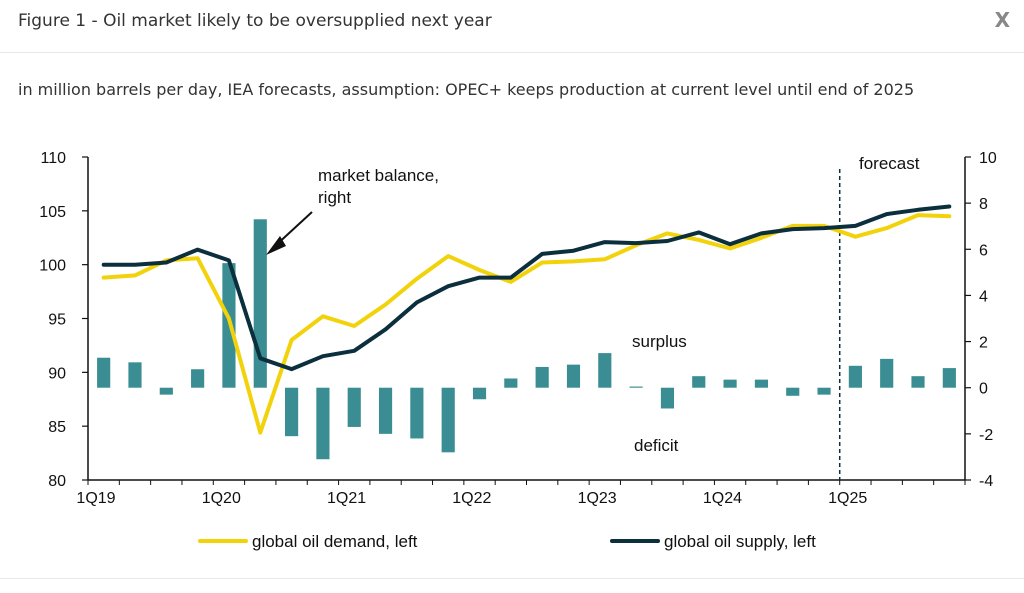 The width and height of the screenshot is (1024, 593). What do you see at coordinates (983, 389) in the screenshot?
I see `right-tick-label: 0` at bounding box center [983, 389].